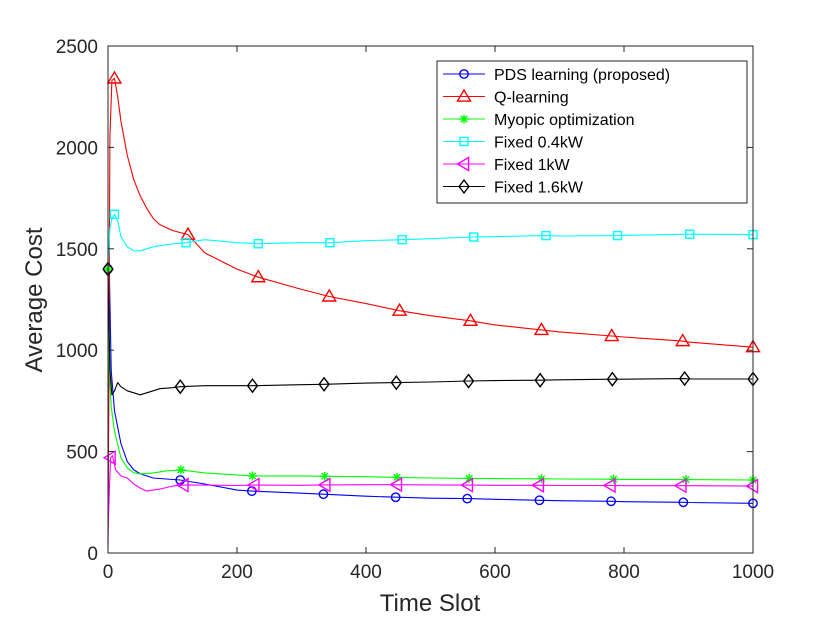 The image size is (830, 623). What do you see at coordinates (366, 572) in the screenshot?
I see `x-tick-label: 400` at bounding box center [366, 572].